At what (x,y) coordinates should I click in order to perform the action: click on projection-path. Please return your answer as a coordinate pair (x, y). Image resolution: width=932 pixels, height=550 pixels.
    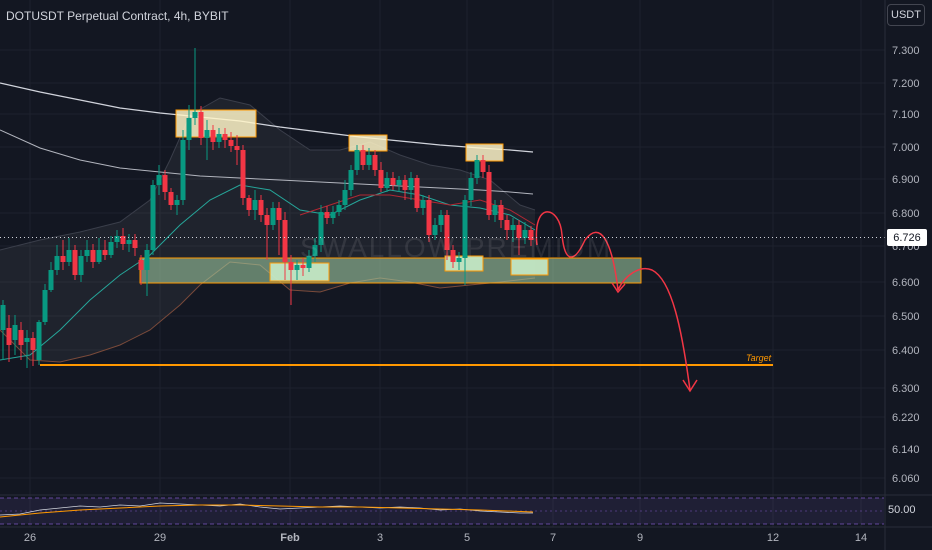
    Looking at the image, I should click on (613, 301).